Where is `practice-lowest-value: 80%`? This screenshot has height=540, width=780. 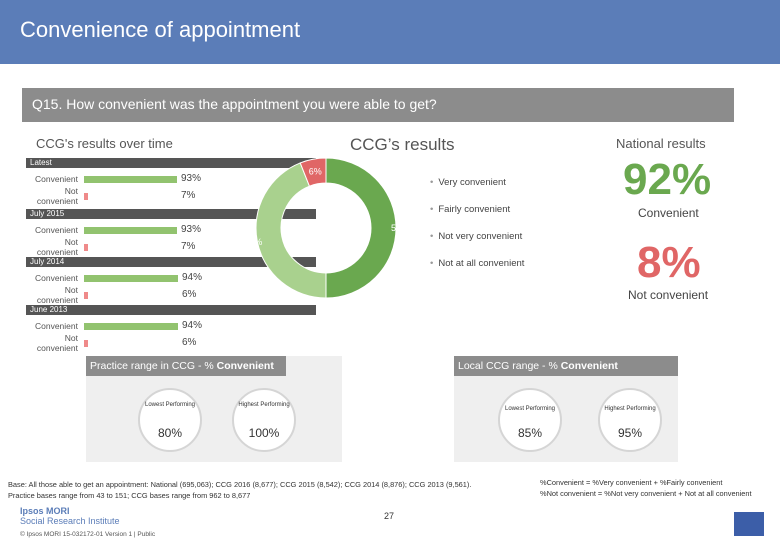 practice-lowest-value: 80% is located at coordinates (170, 433).